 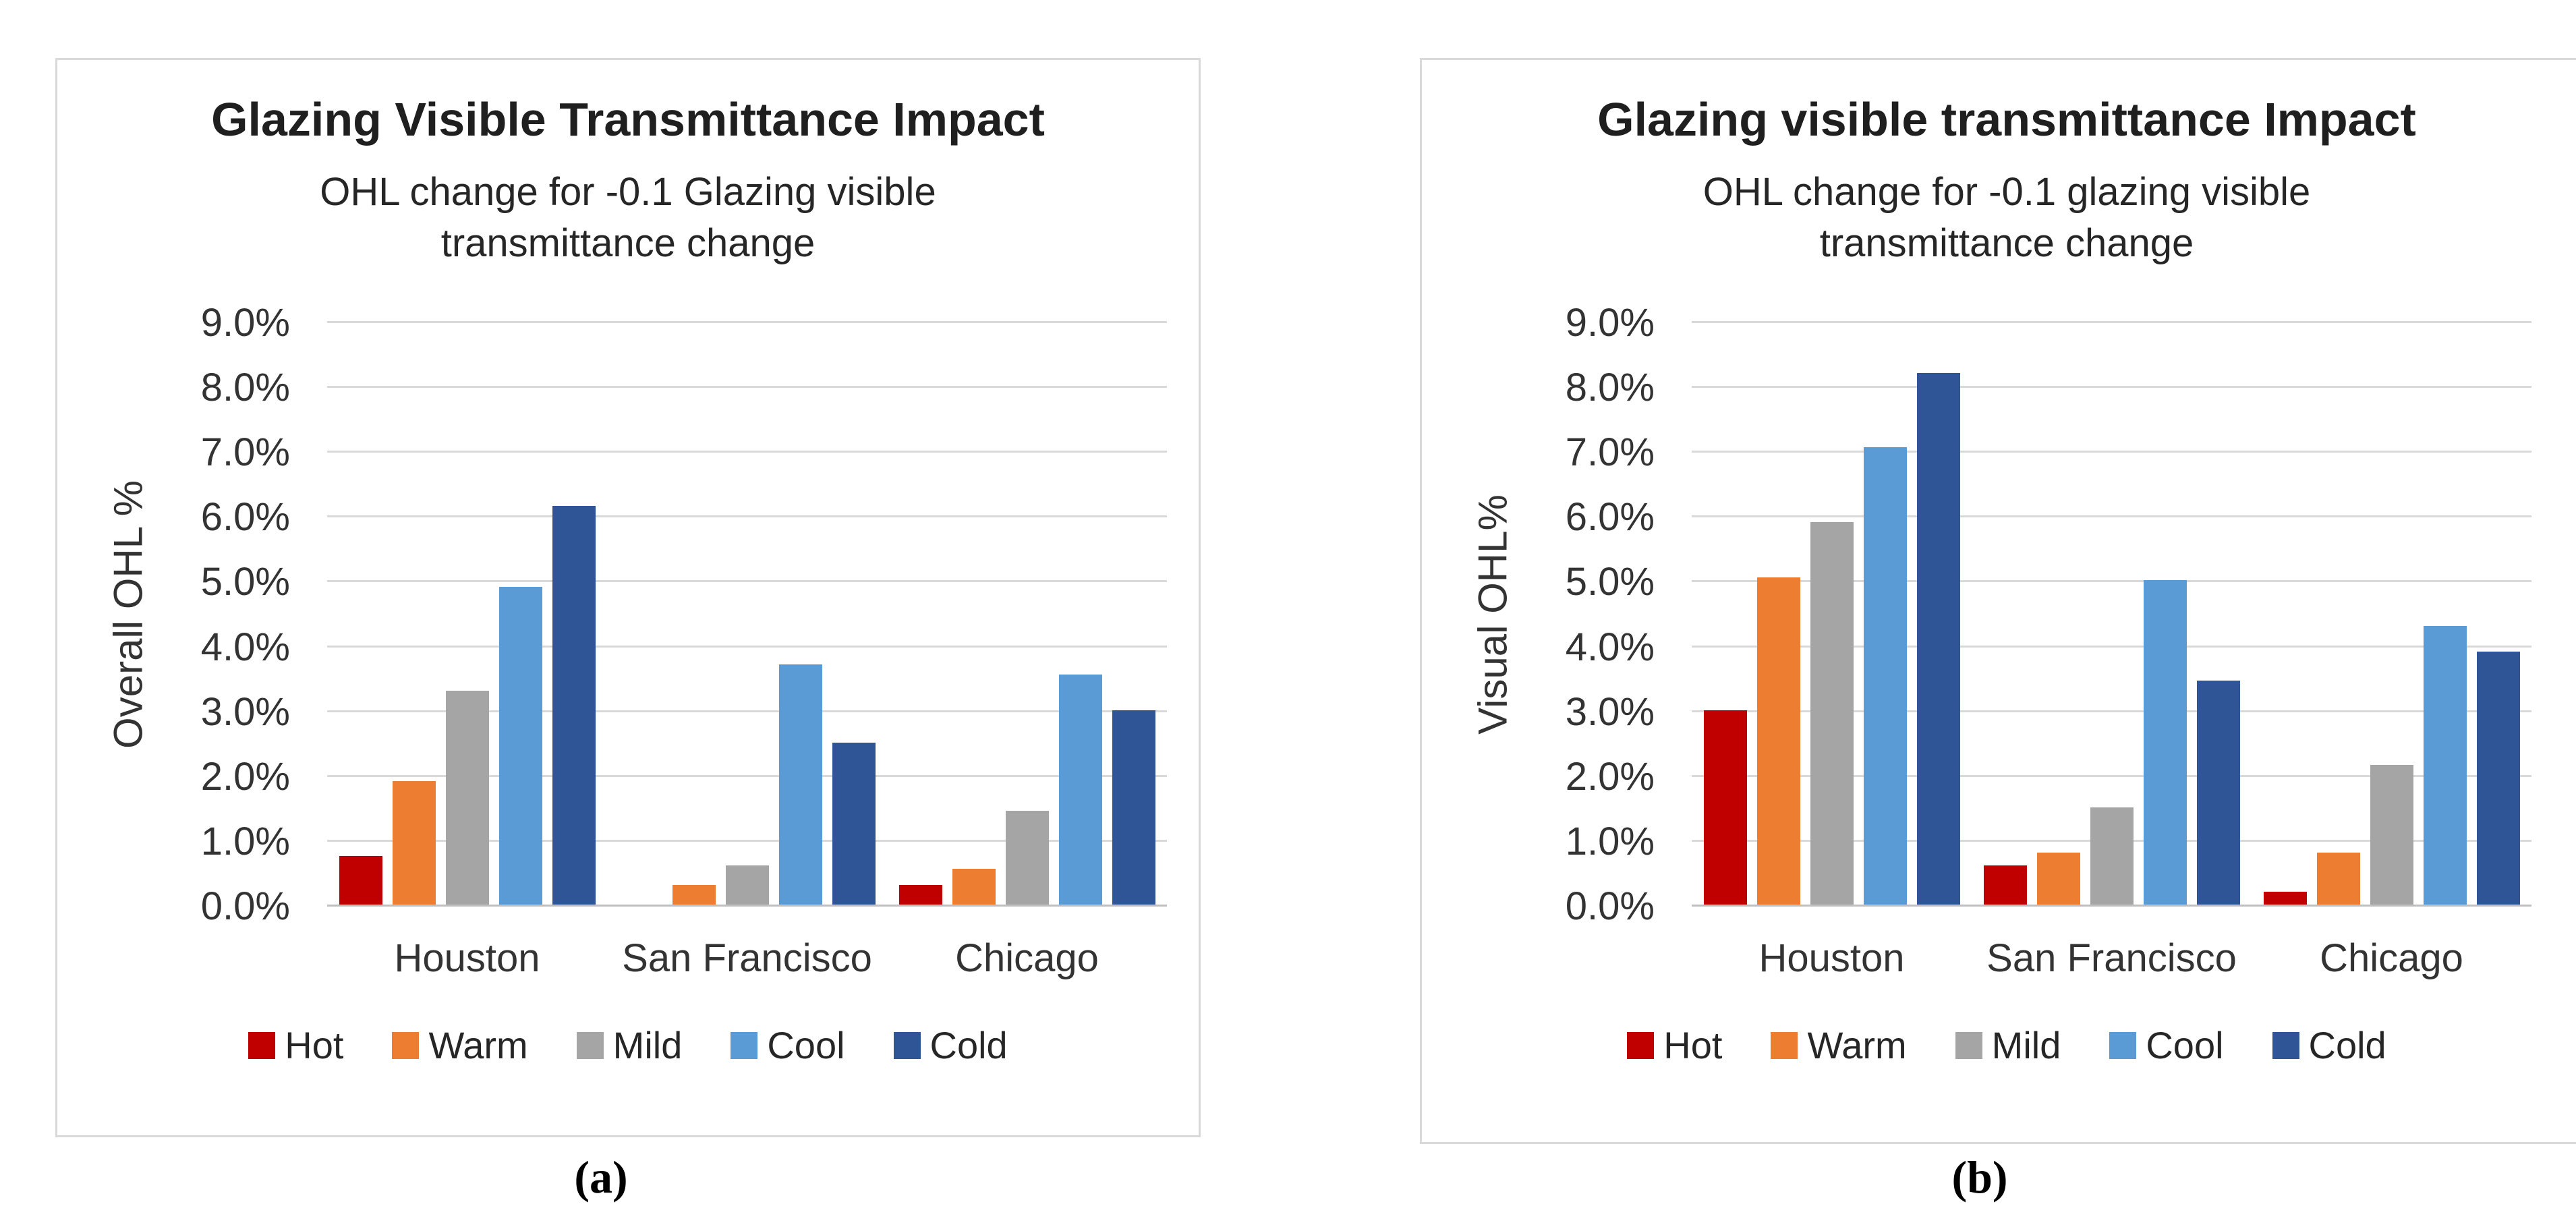 I want to click on subfigure-caption-b: (b), so click(x=1979, y=1177).